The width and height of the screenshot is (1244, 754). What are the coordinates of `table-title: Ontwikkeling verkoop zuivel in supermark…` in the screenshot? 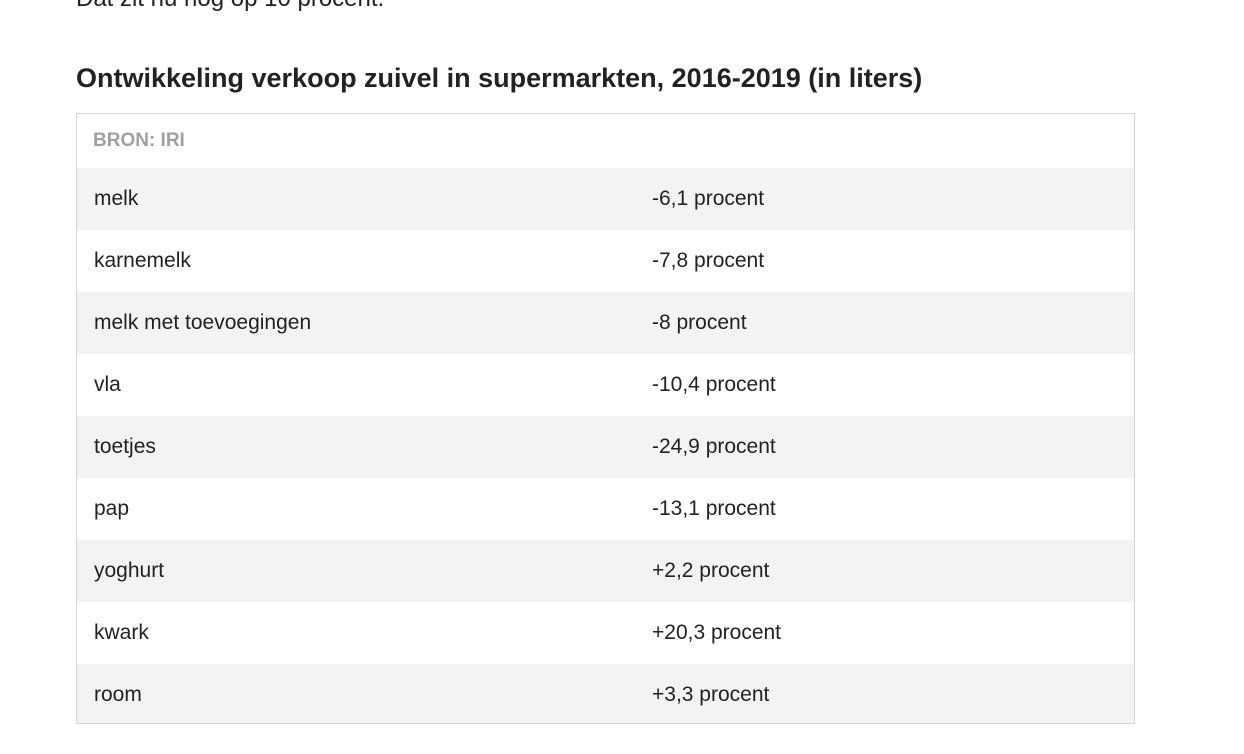 It's located at (499, 78).